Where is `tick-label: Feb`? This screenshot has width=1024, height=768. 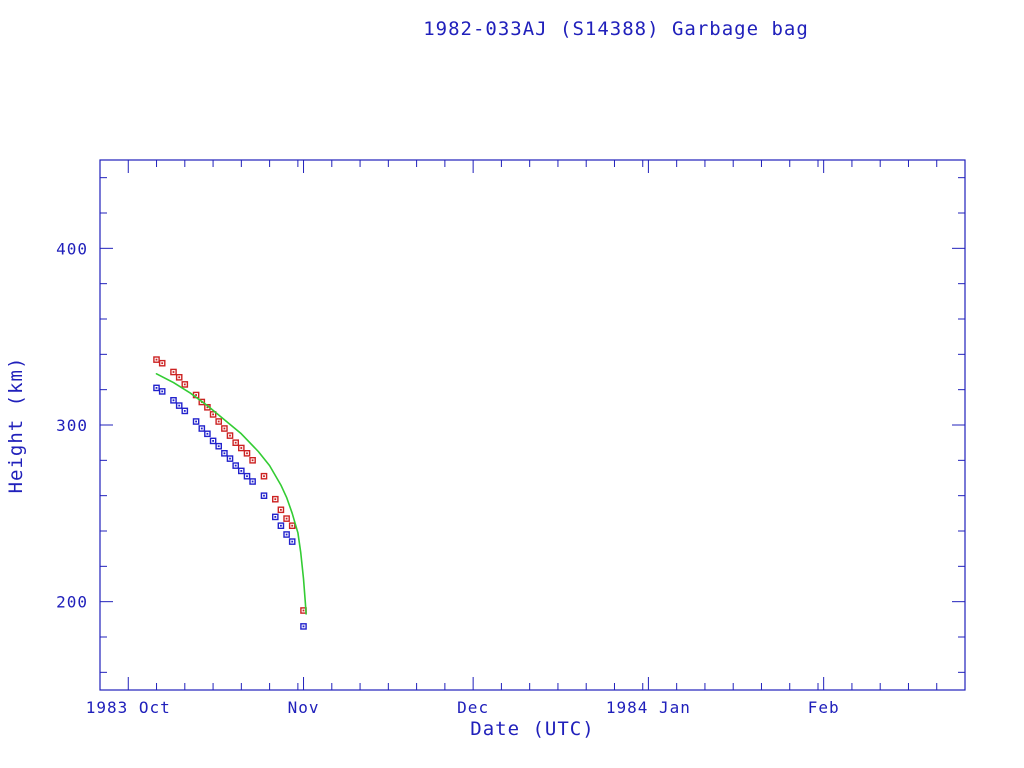 tick-label: Feb is located at coordinates (824, 707).